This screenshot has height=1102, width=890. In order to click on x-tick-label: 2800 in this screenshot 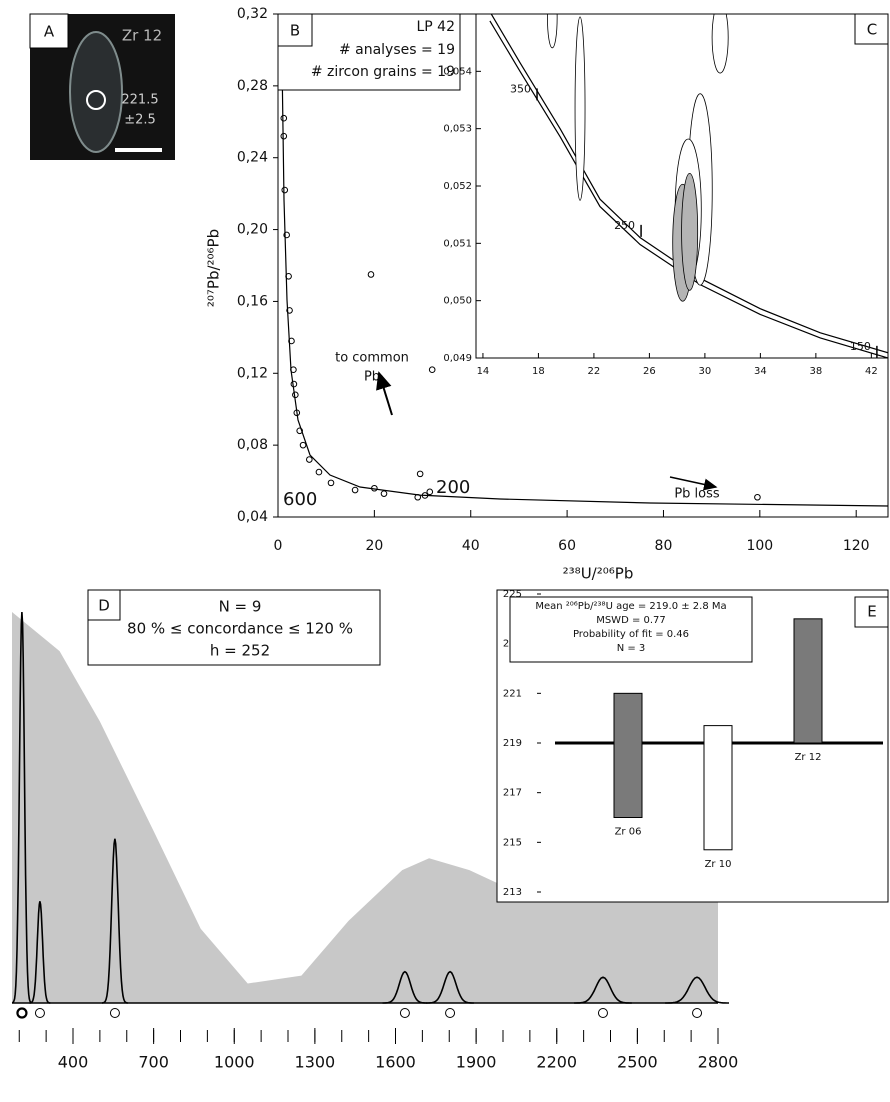, I will do `click(718, 1062)`.